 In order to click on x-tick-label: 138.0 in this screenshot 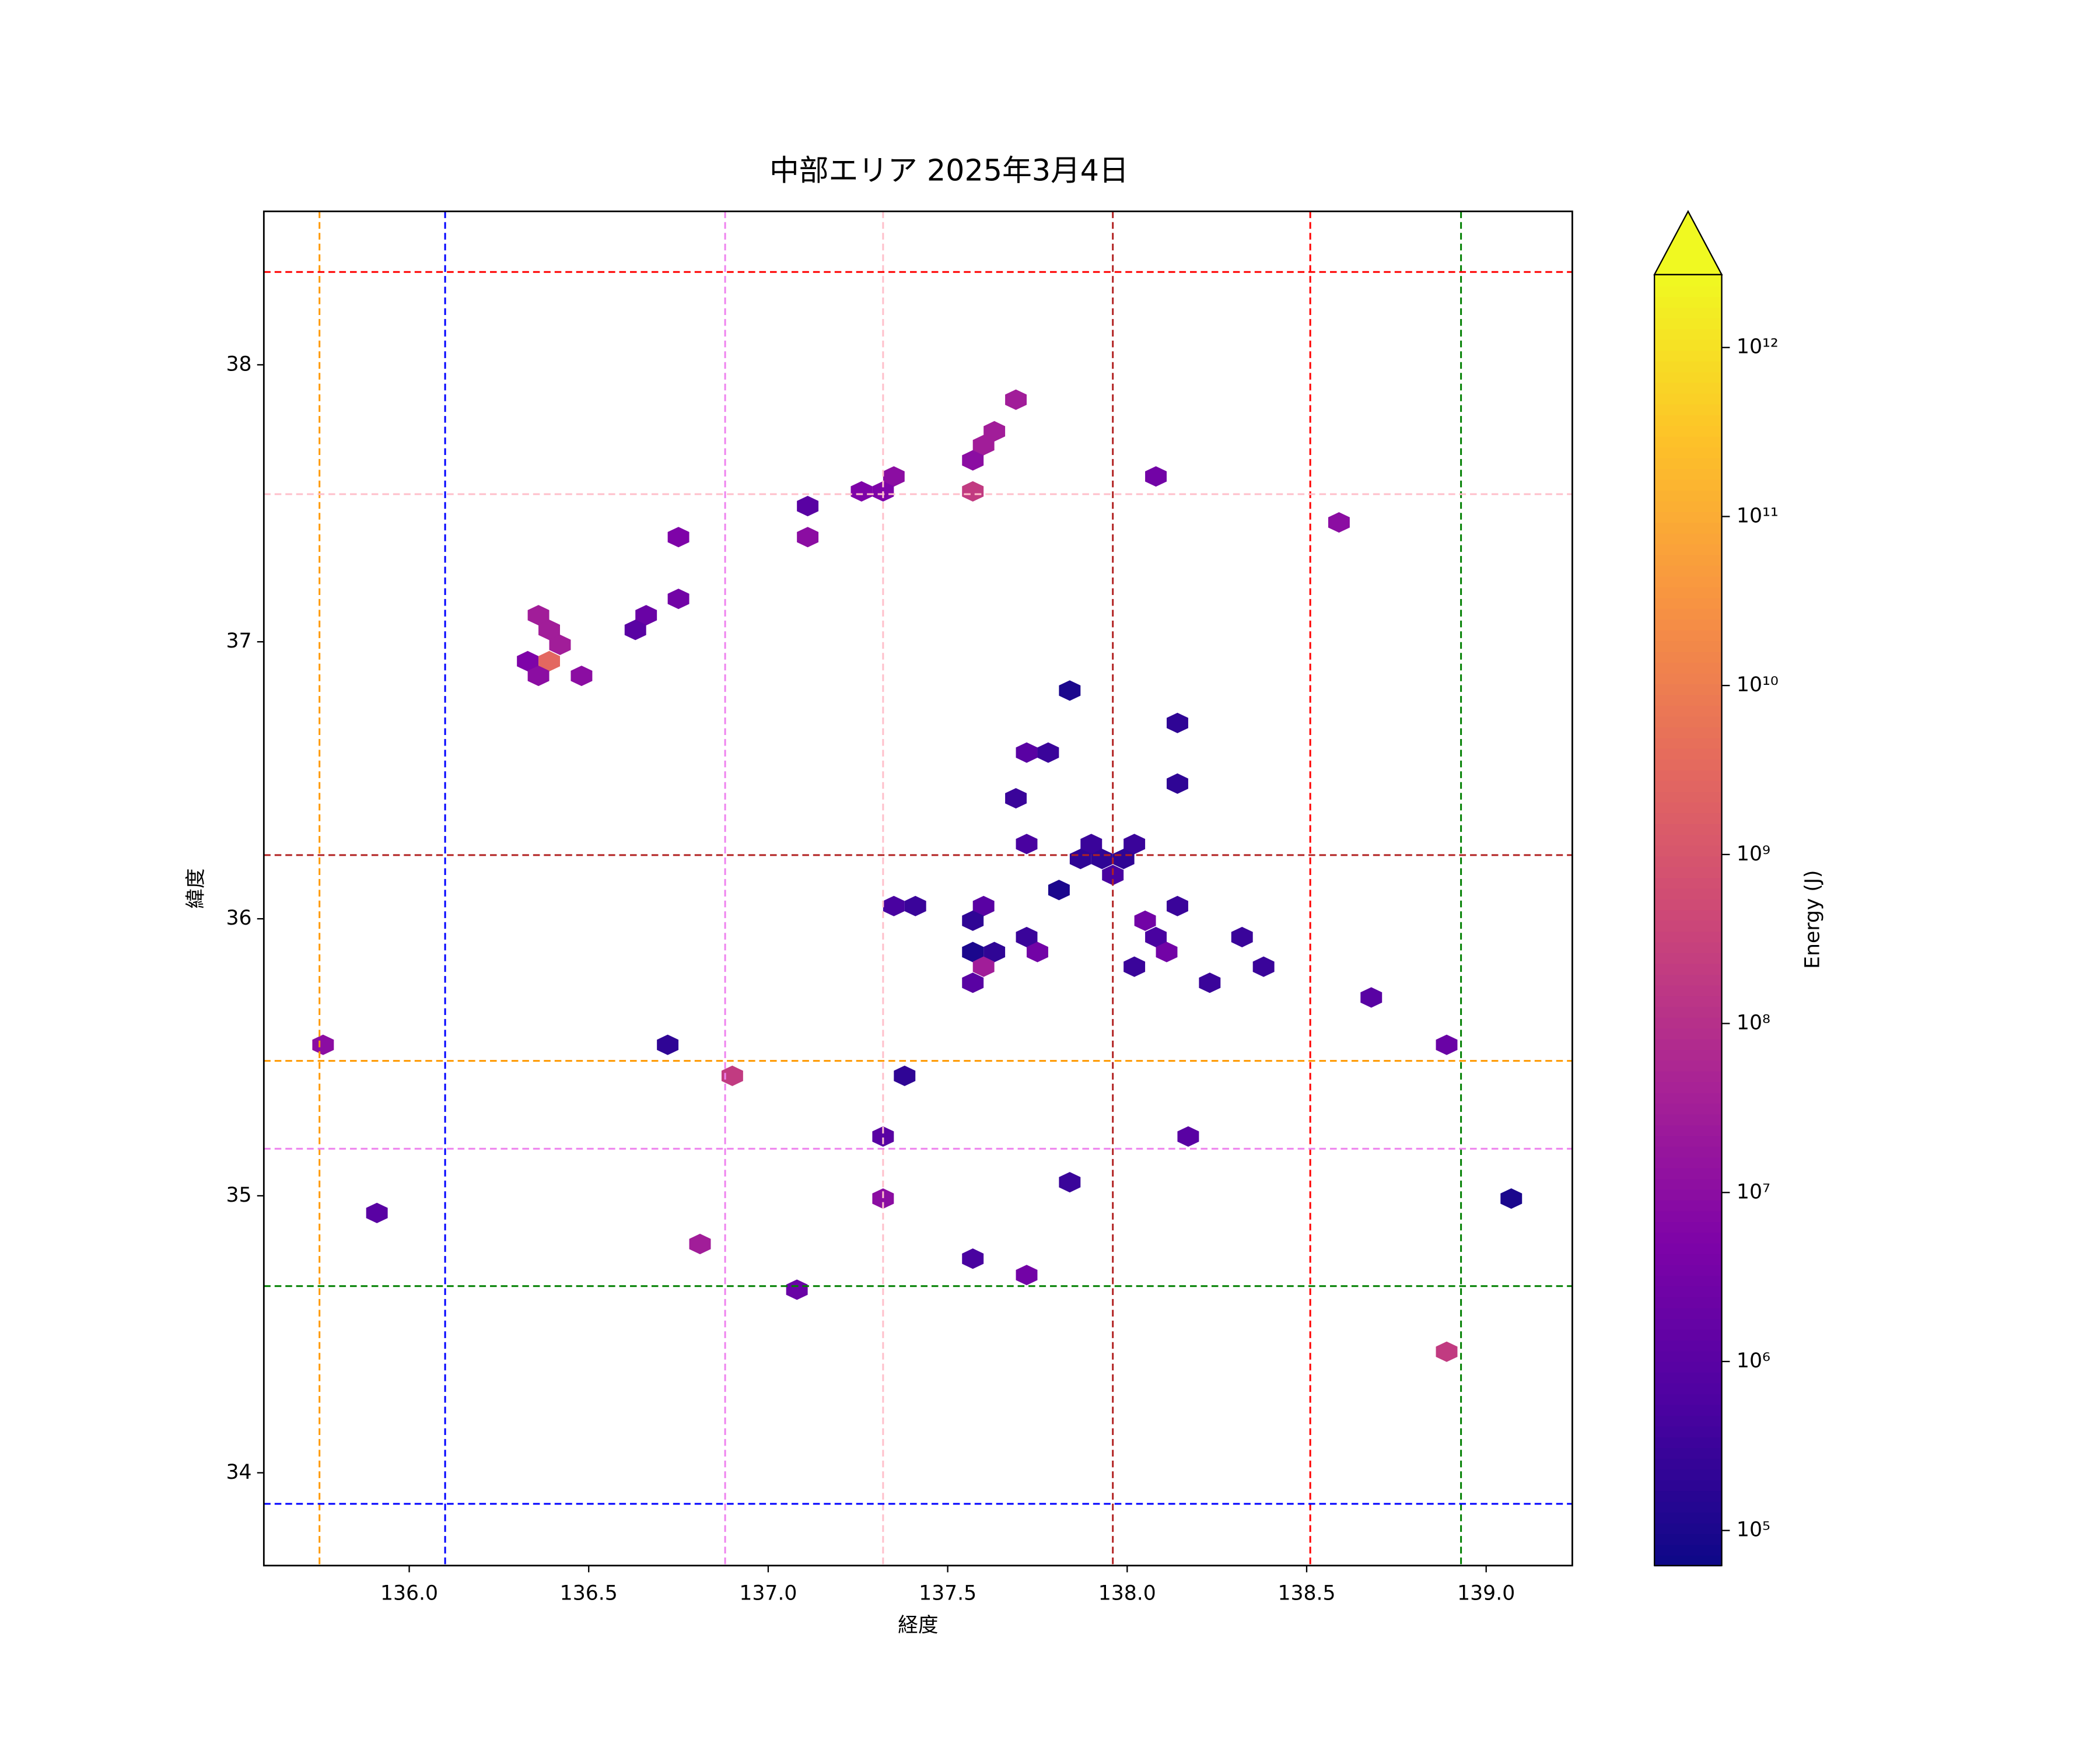, I will do `click(1127, 1593)`.